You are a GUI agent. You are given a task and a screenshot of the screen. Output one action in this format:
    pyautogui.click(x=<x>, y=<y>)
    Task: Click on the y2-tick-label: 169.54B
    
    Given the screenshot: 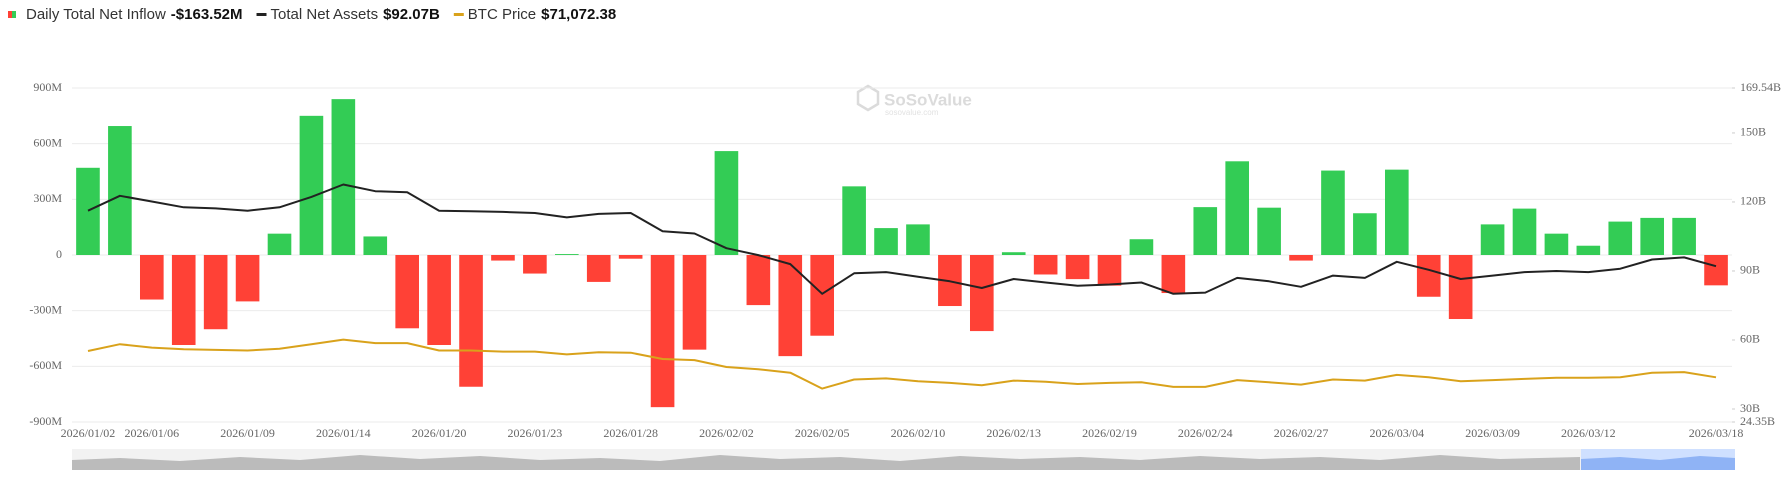 What is the action you would take?
    pyautogui.click(x=1760, y=87)
    